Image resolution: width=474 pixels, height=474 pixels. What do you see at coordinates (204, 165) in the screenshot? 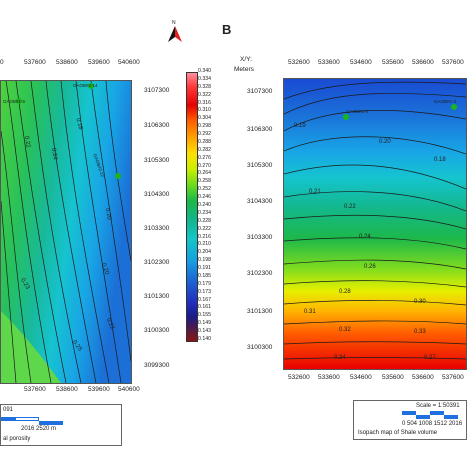
I see `colorbar-tick-label: 0.270` at bounding box center [204, 165].